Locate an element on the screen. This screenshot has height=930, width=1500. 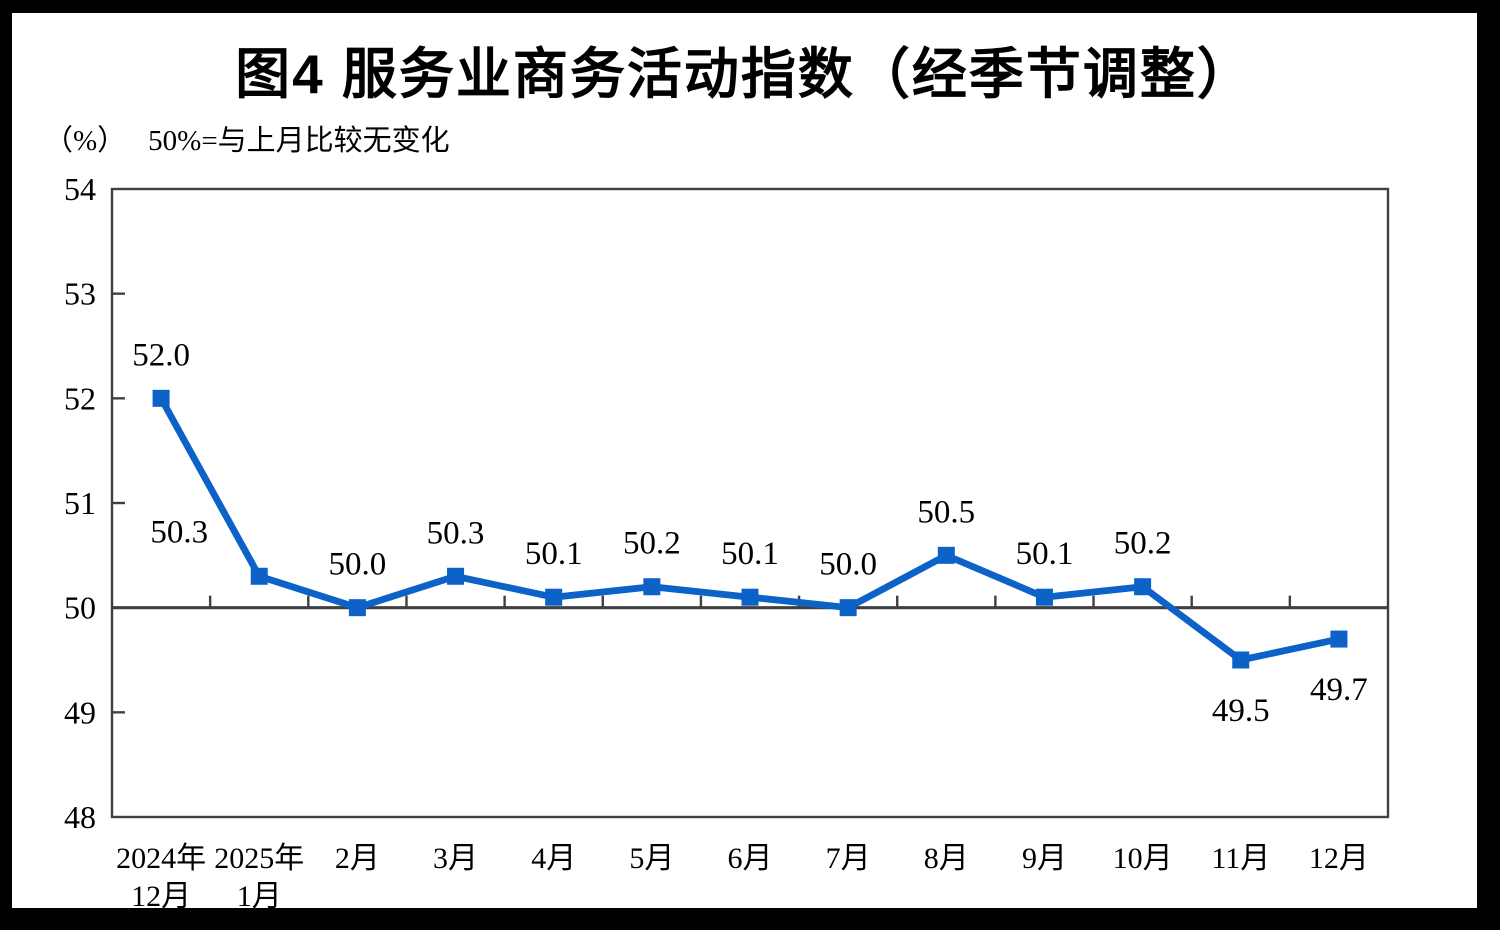
chart-subtitle: （%） 50%=与上月比较无变化 is located at coordinates (247, 138).